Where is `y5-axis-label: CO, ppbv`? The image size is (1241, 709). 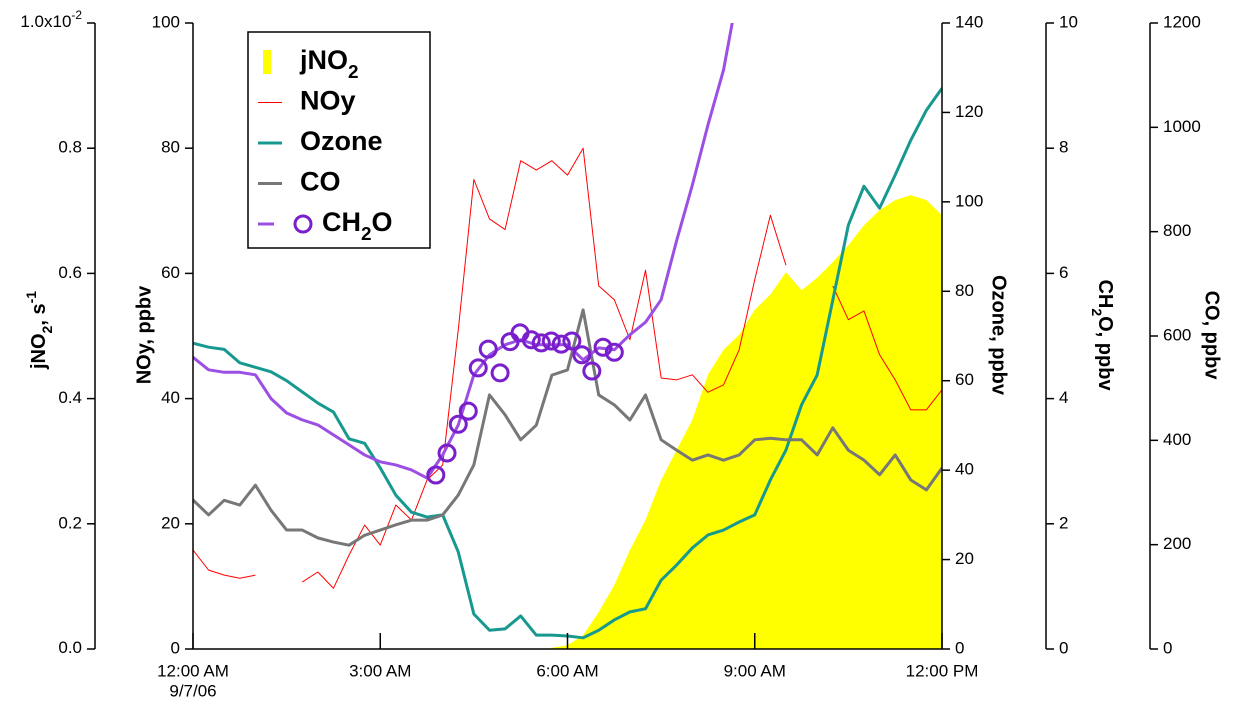 y5-axis-label: CO, ppbv is located at coordinates (1212, 336).